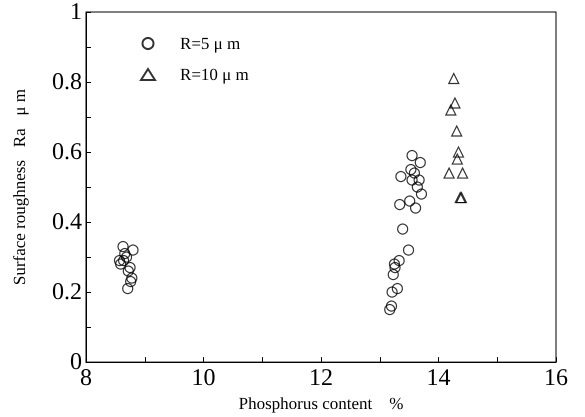  I want to click on x-tick-label: 14, so click(438, 378).